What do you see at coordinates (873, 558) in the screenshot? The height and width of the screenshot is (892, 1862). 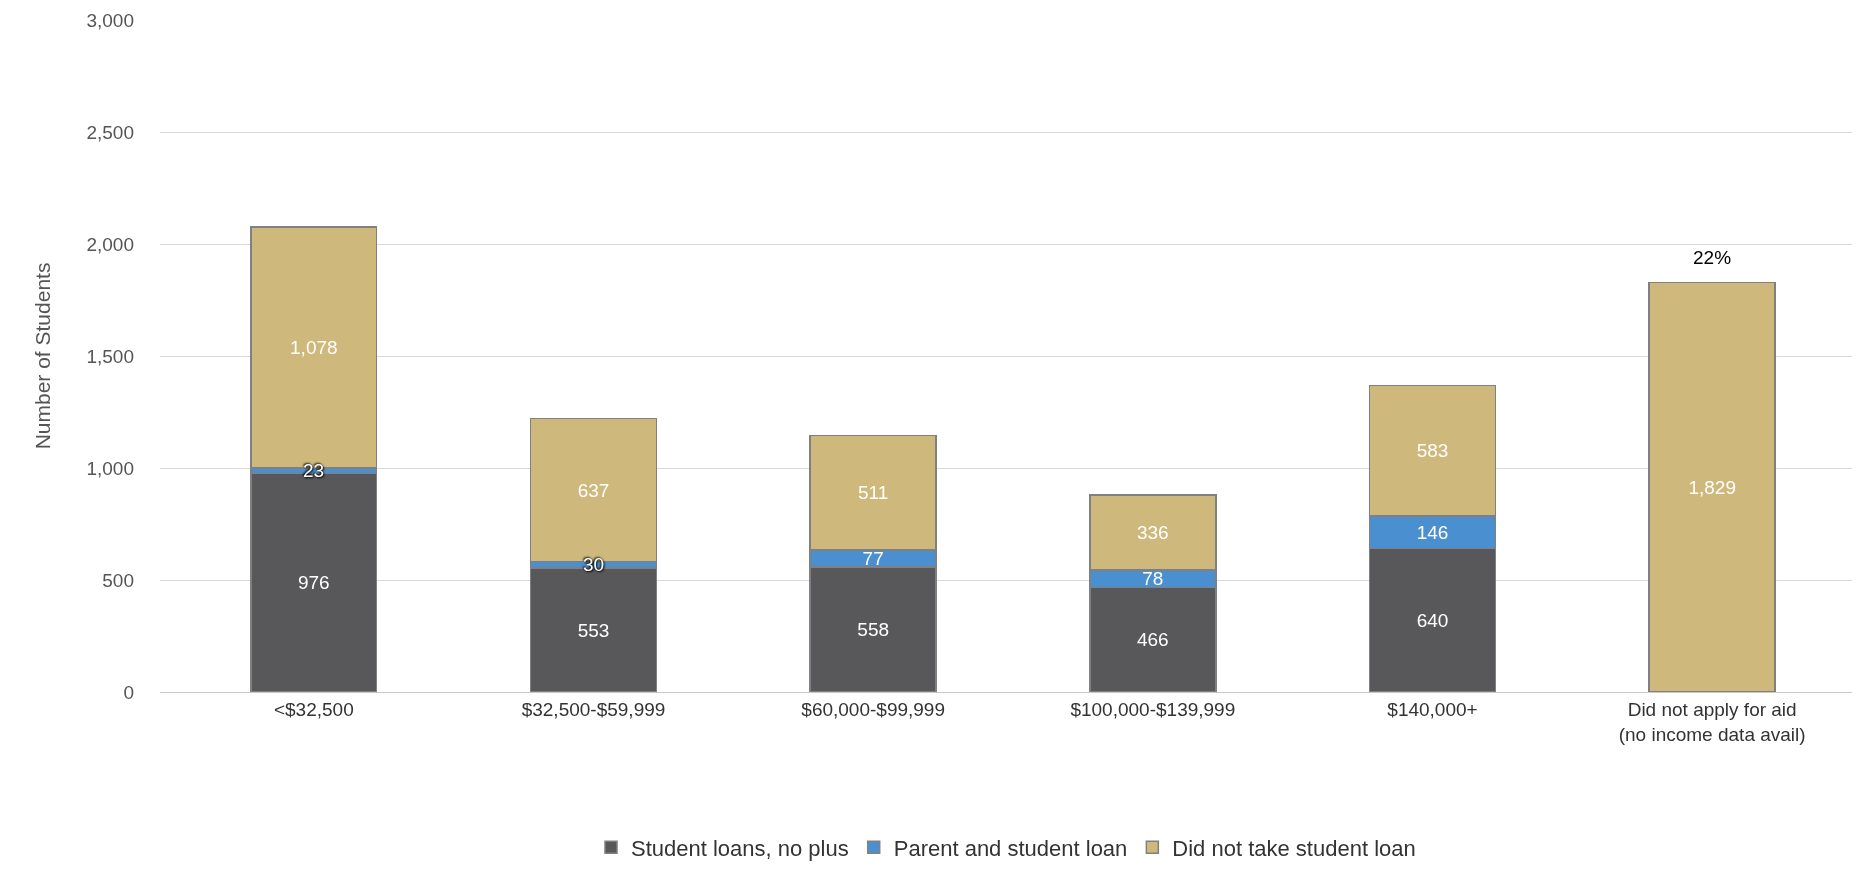 I see `data-label: 77` at bounding box center [873, 558].